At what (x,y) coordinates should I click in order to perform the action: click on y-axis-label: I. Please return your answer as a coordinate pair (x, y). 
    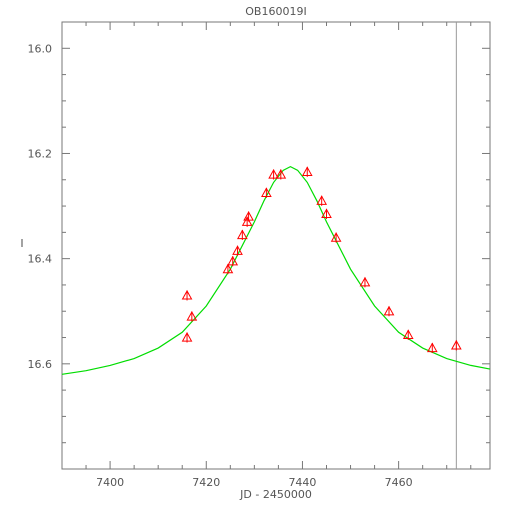
    Looking at the image, I should click on (21, 243).